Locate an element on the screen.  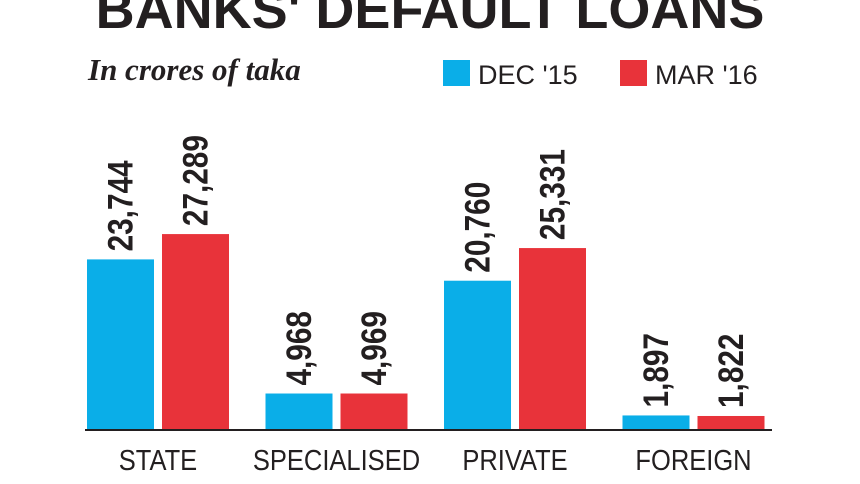
x-tick-label: SPECIALISED is located at coordinates (336, 459).